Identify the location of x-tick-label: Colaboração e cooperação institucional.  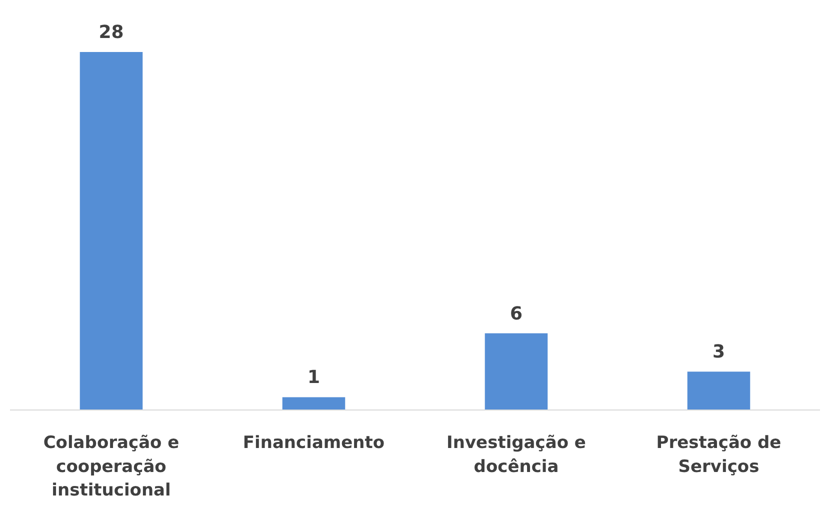
(111, 467).